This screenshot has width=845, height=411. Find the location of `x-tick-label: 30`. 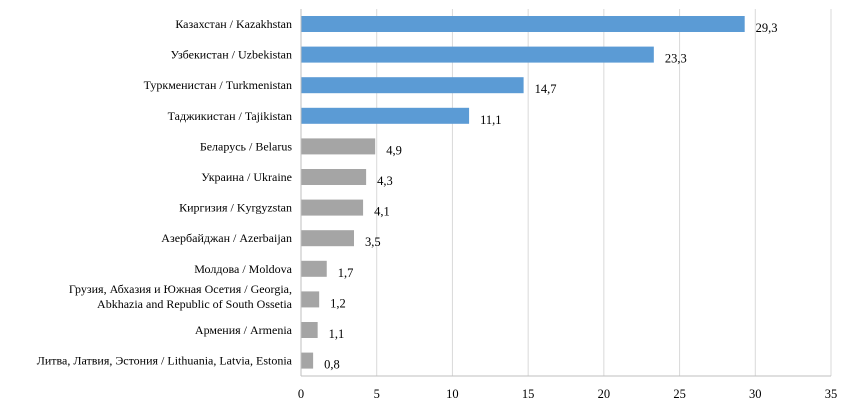

x-tick-label: 30 is located at coordinates (755, 394).